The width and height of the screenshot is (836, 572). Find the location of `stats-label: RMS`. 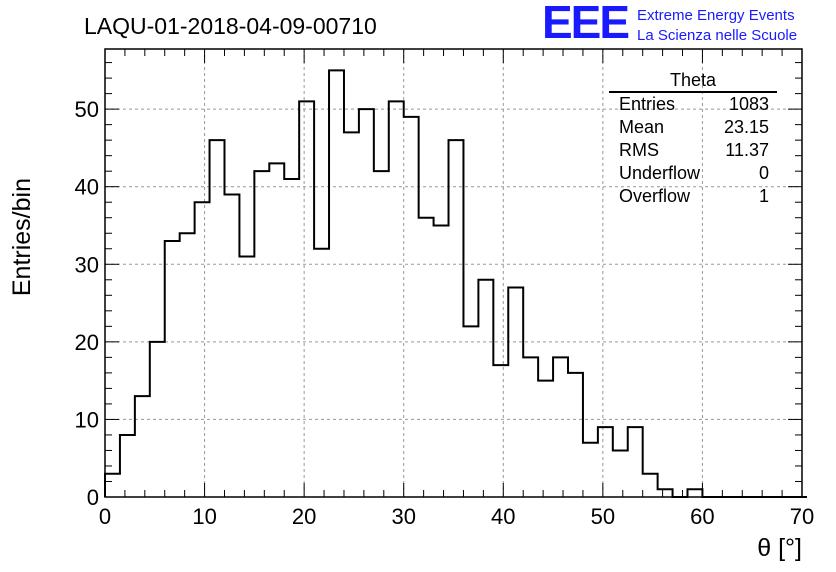

stats-label: RMS is located at coordinates (639, 150).